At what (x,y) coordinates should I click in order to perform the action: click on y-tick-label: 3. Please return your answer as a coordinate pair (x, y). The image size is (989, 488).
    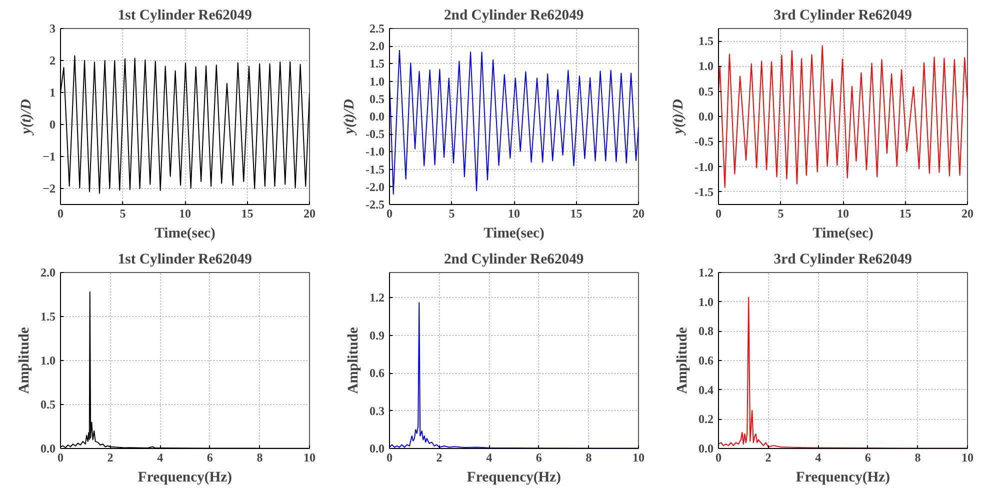
    Looking at the image, I should click on (53, 29).